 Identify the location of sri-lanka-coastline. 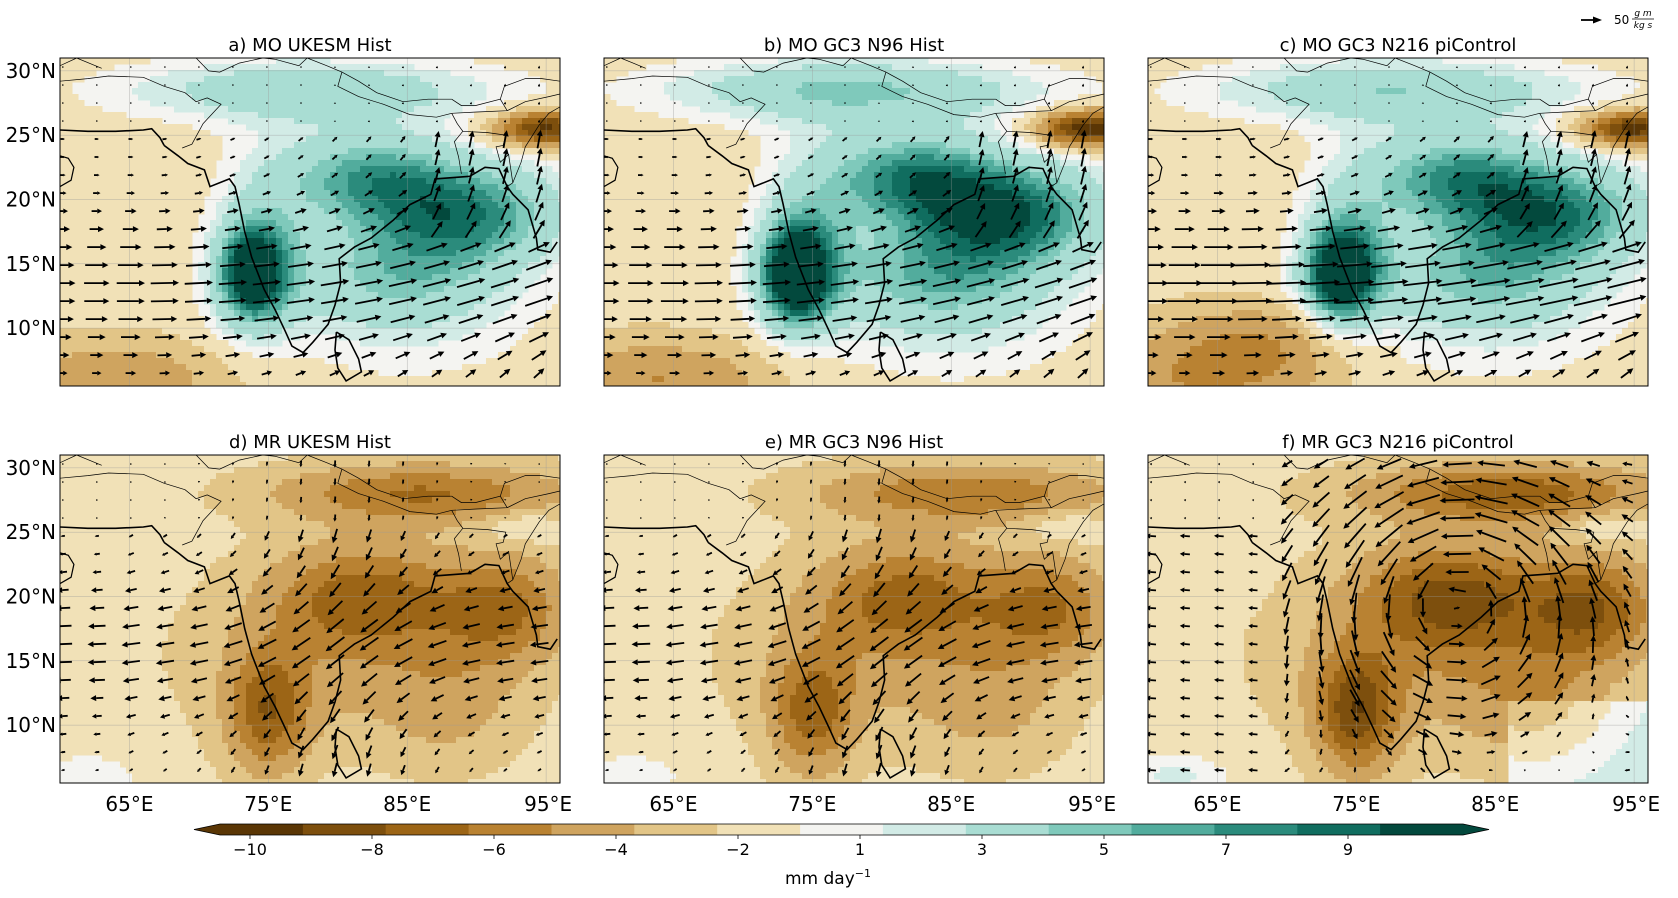
(1436, 753).